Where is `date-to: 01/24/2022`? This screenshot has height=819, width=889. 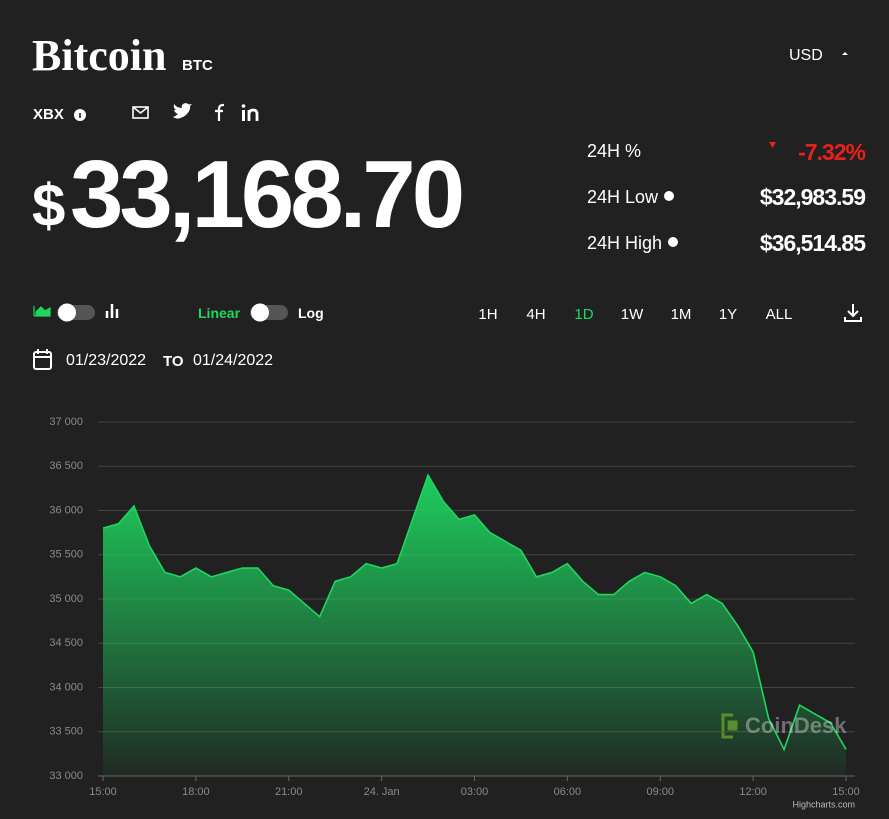 date-to: 01/24/2022 is located at coordinates (233, 360).